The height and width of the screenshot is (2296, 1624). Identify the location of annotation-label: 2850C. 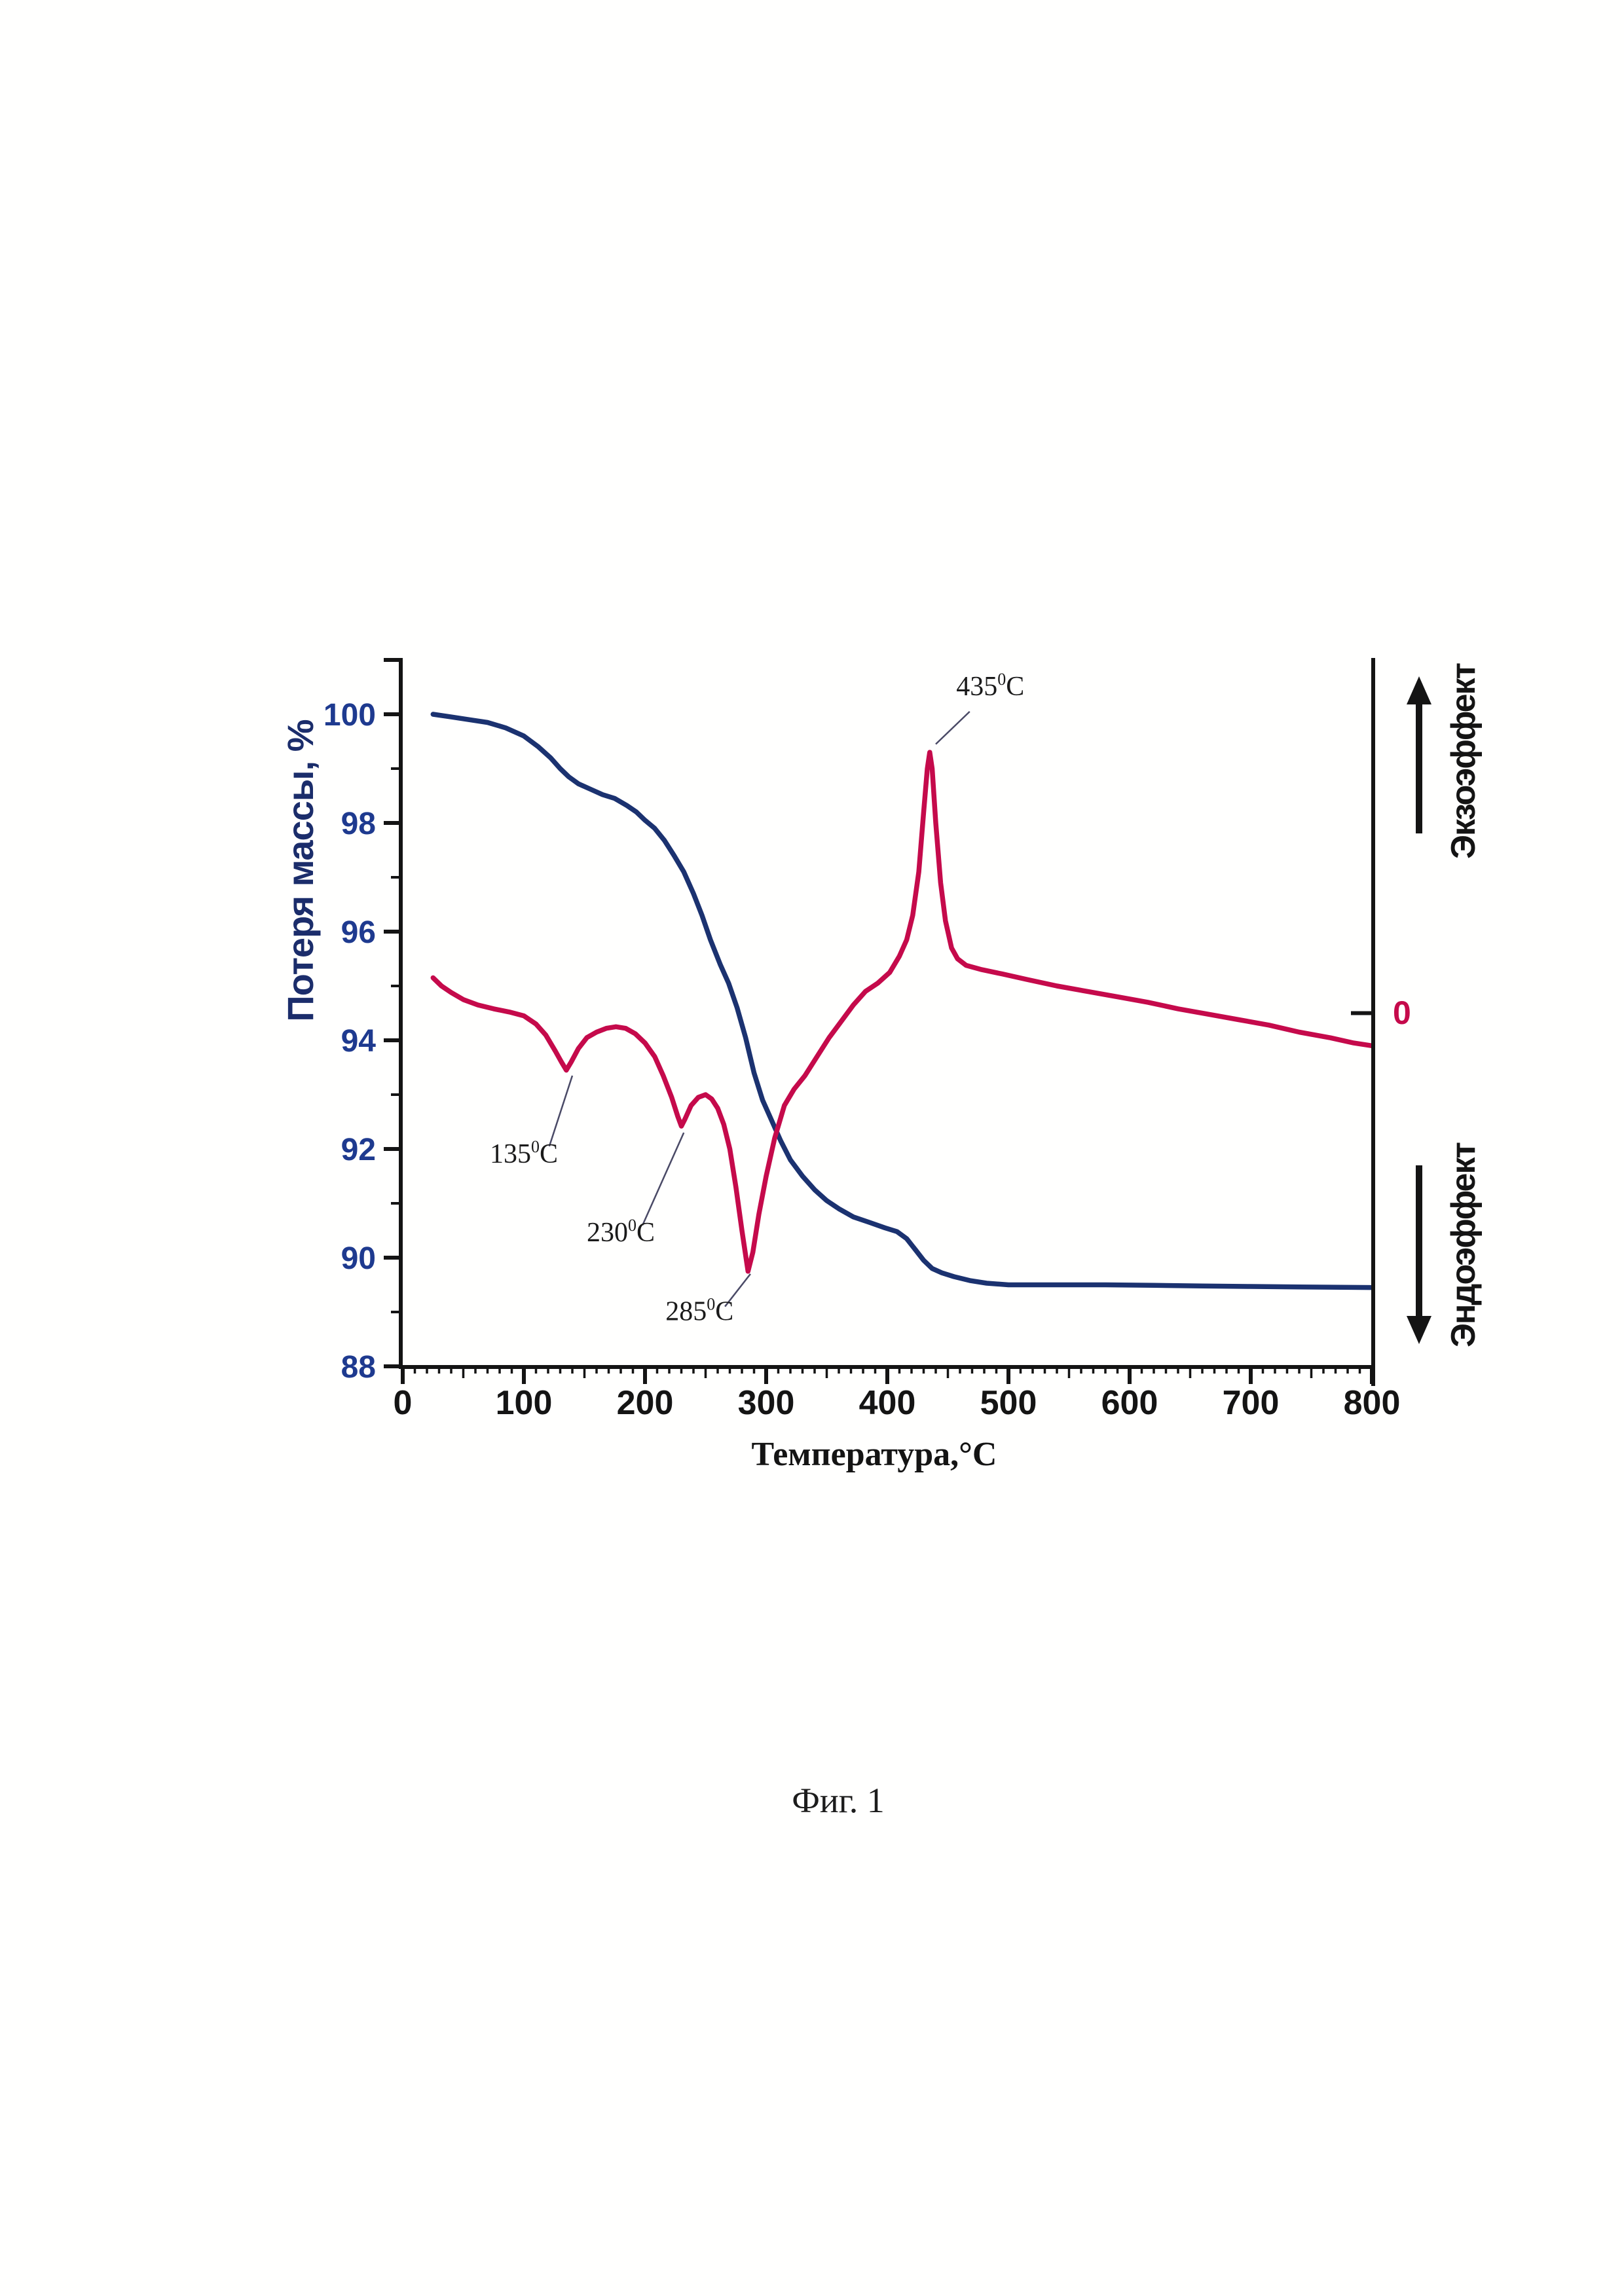
(699, 1310).